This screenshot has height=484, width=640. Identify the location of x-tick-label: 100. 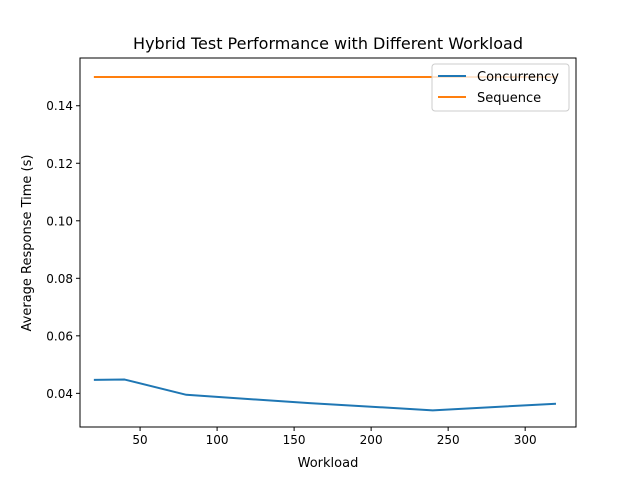
(217, 440).